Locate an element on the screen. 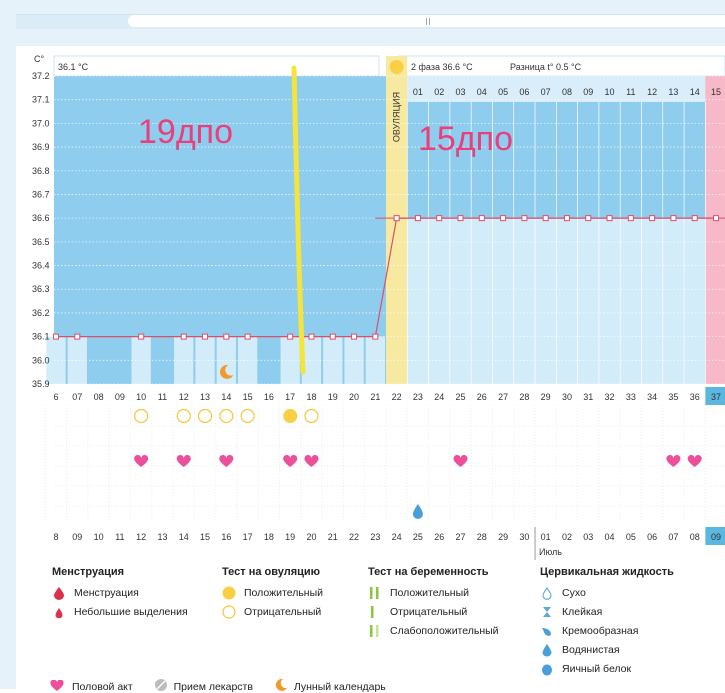  dpo-number: 15 is located at coordinates (716, 92).